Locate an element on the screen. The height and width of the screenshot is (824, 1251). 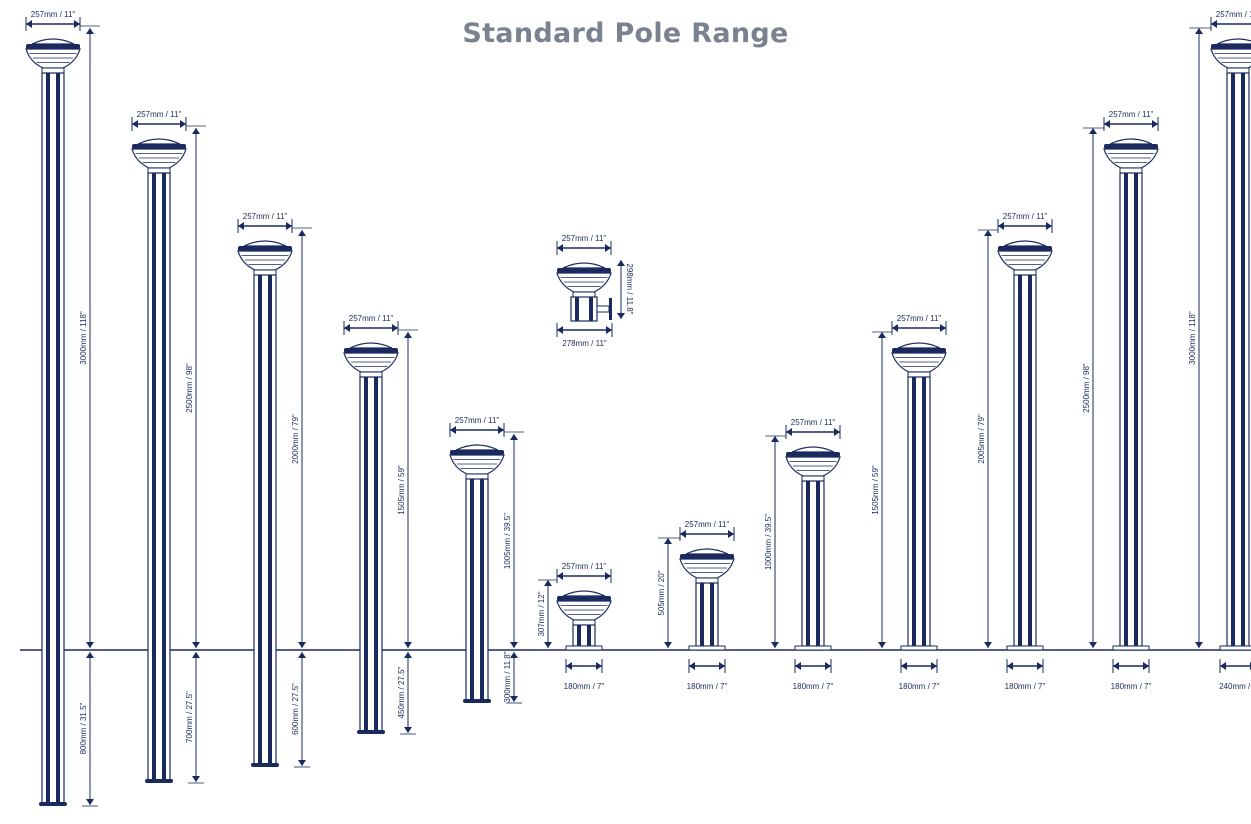
dimension-label: 278mm / 11" is located at coordinates (584, 343).